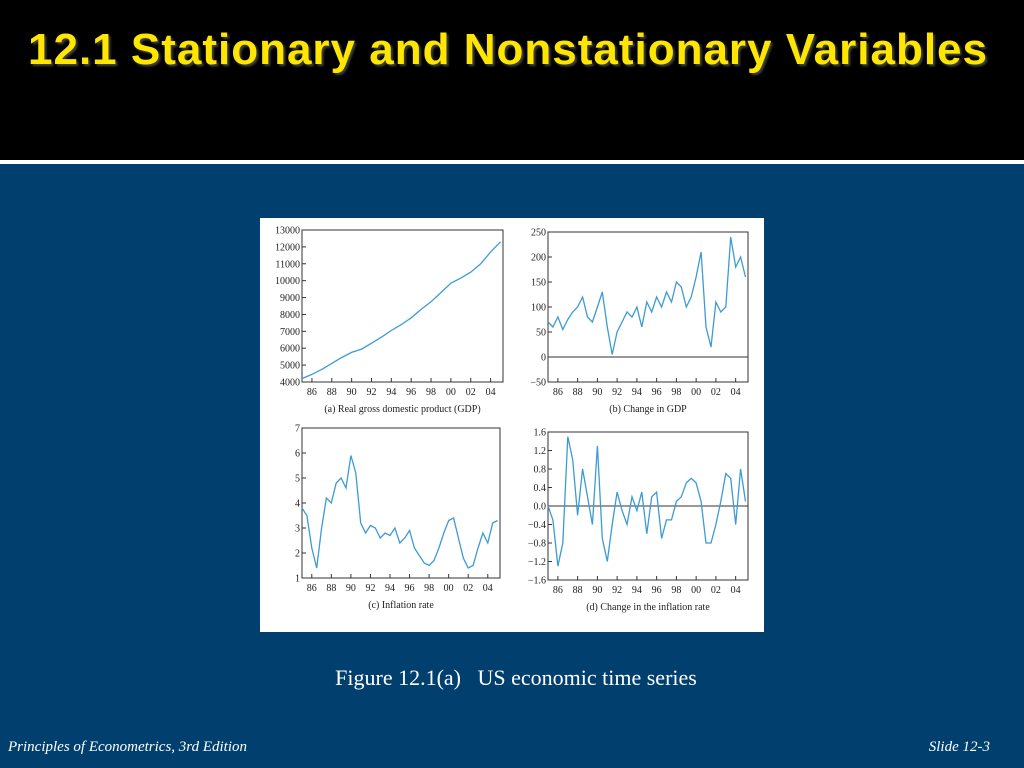  What do you see at coordinates (543, 358) in the screenshot?
I see `y-tick-label: 0` at bounding box center [543, 358].